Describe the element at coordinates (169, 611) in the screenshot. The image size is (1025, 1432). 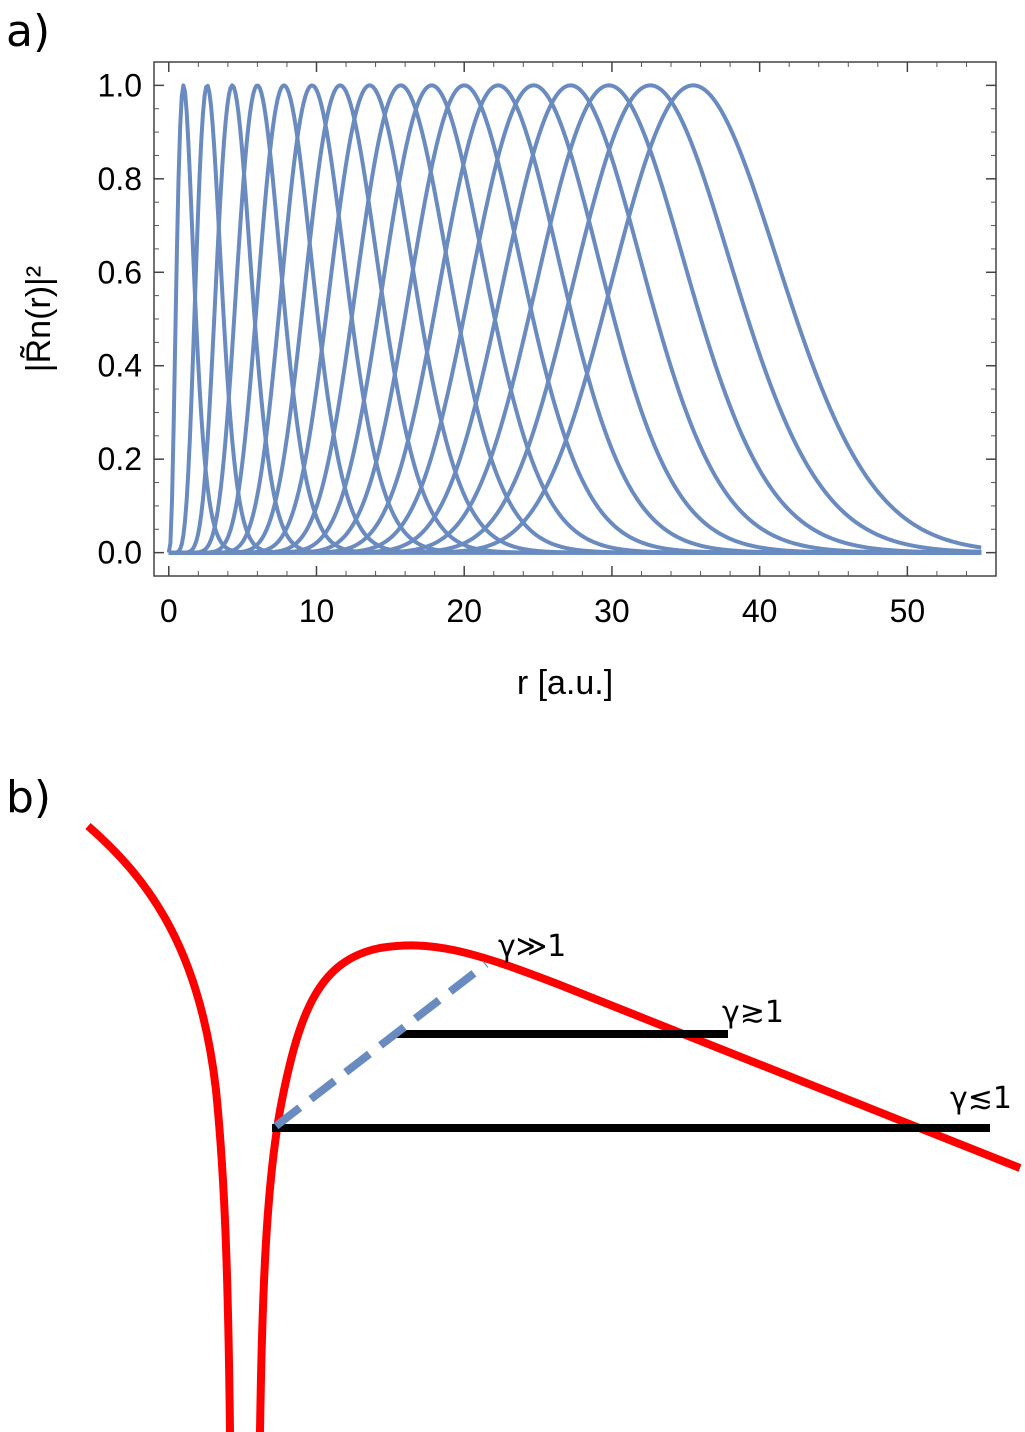
I see `x-tick-label: 0` at that location.